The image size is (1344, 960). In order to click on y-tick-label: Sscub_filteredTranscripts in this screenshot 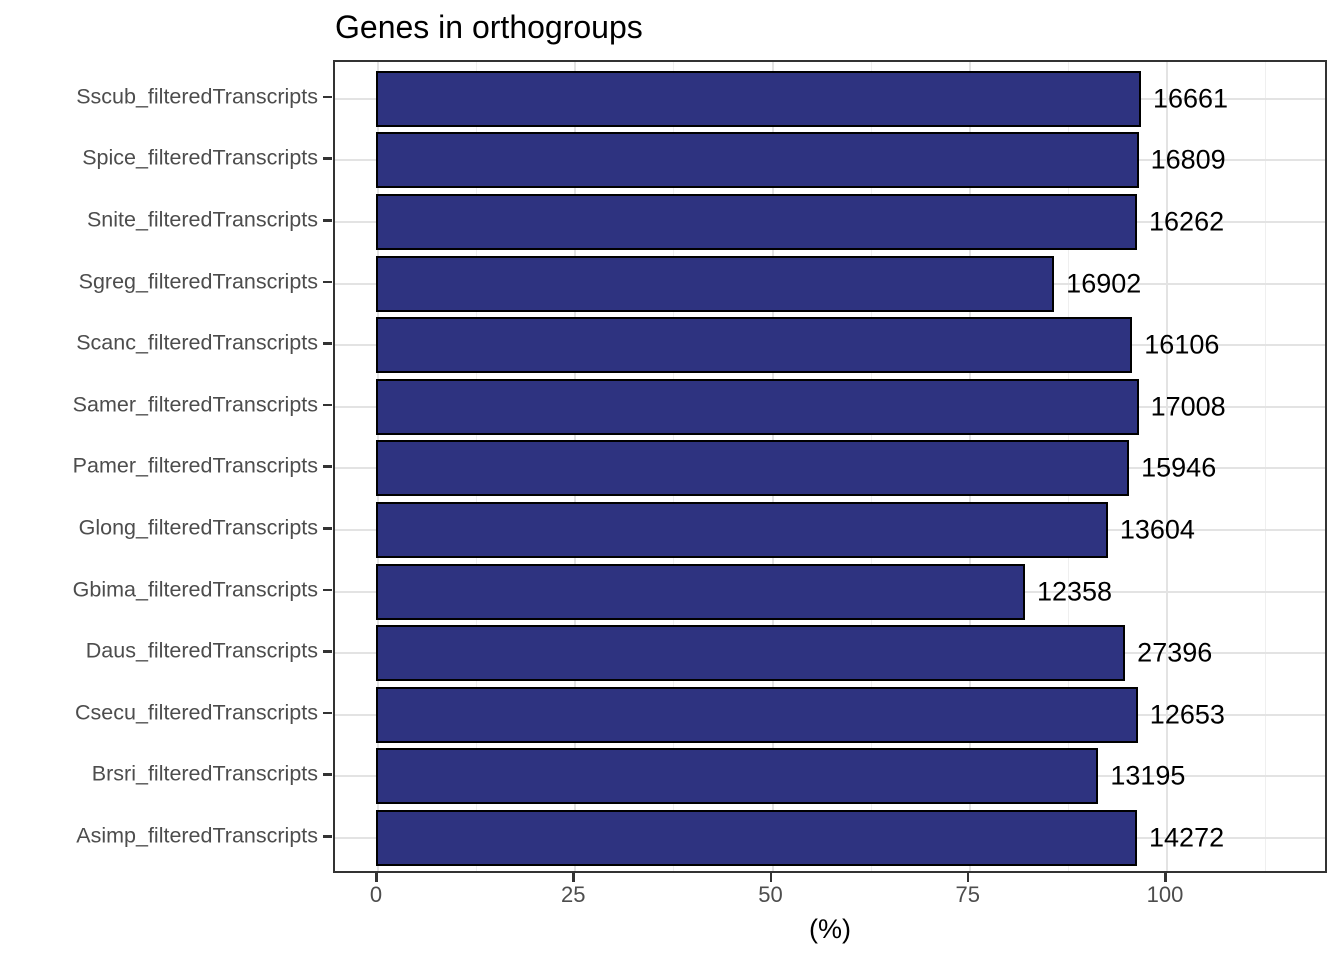, I will do `click(197, 96)`.